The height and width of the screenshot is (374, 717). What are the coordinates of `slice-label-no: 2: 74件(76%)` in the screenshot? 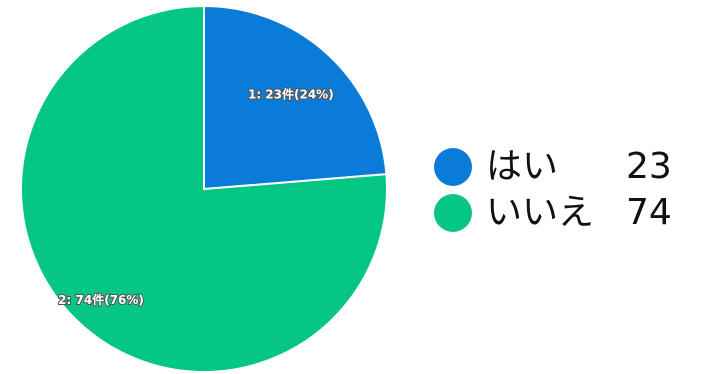 It's located at (101, 299).